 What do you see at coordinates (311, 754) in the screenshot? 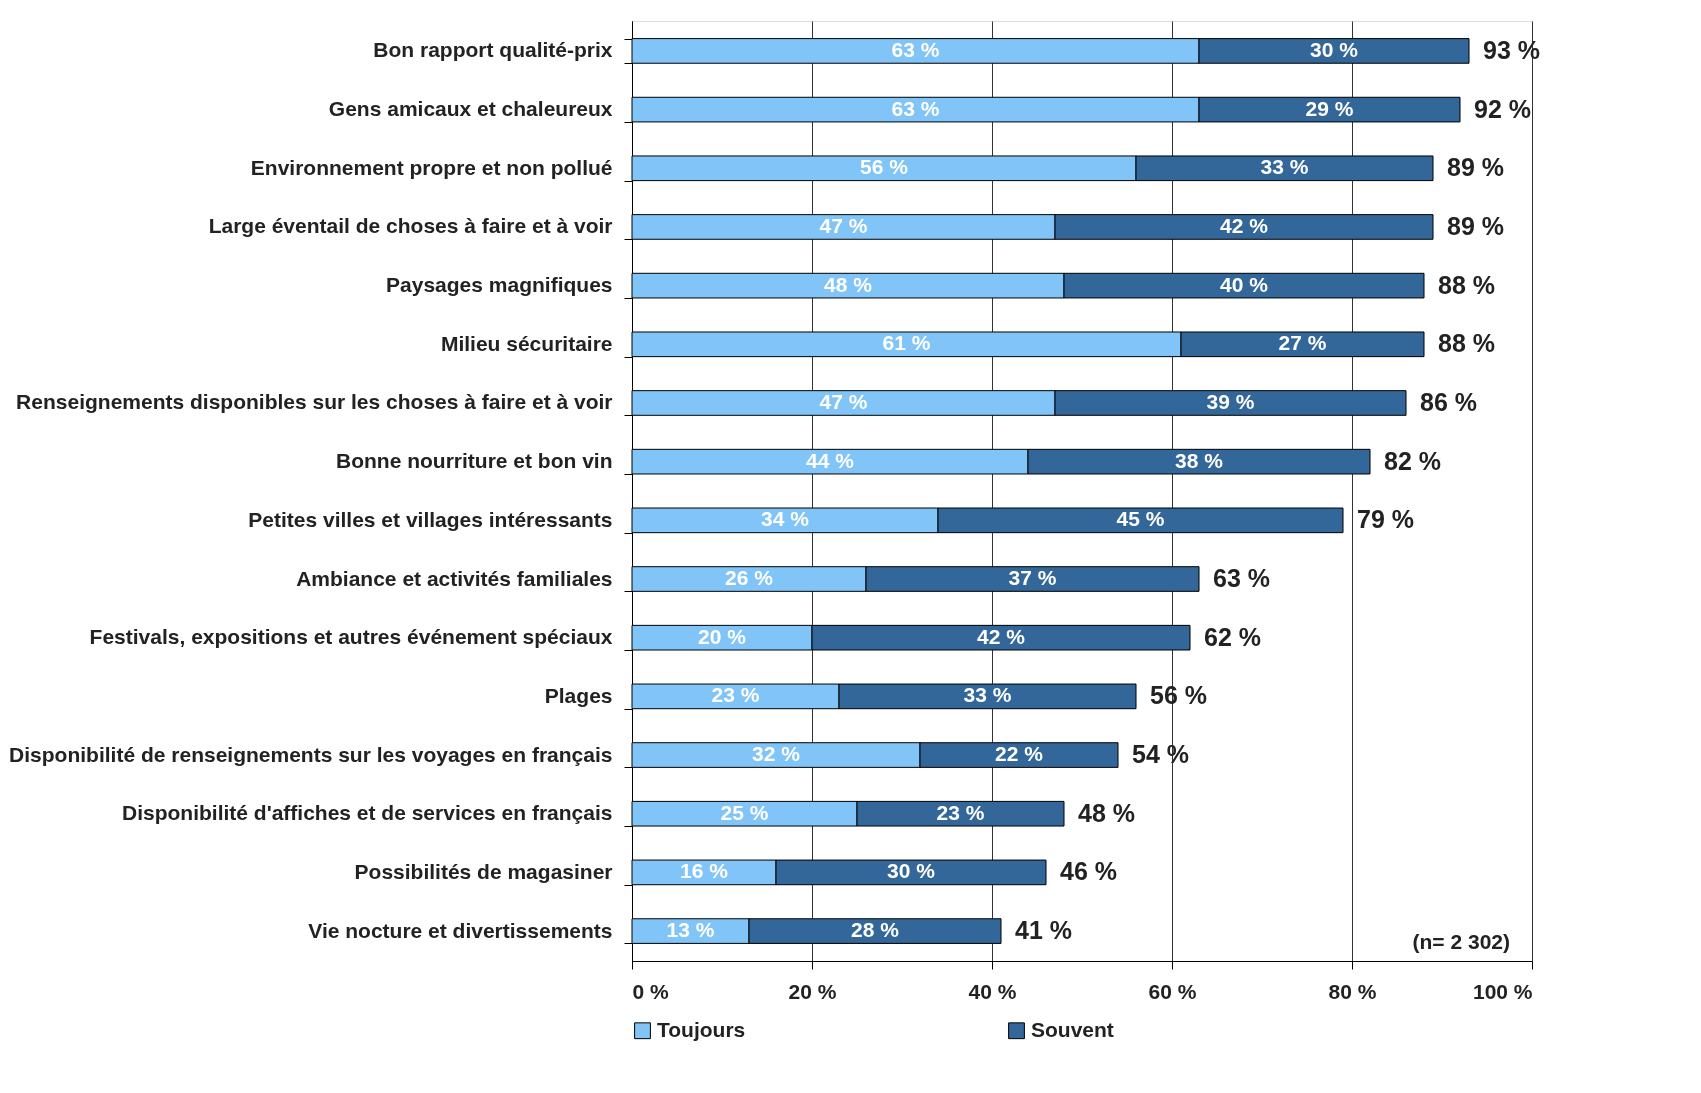
I see `y-tick-label: Disponibilité de renseignements sur les voyages en français` at bounding box center [311, 754].